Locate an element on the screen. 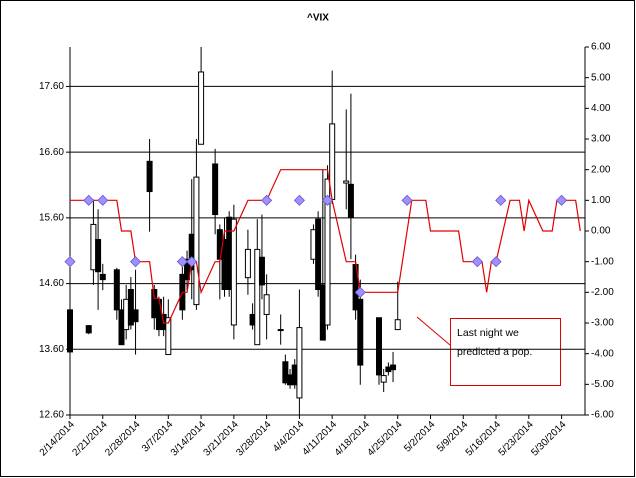 Image resolution: width=636 pixels, height=478 pixels. y2-tick-label: 5.00 is located at coordinates (601, 77).